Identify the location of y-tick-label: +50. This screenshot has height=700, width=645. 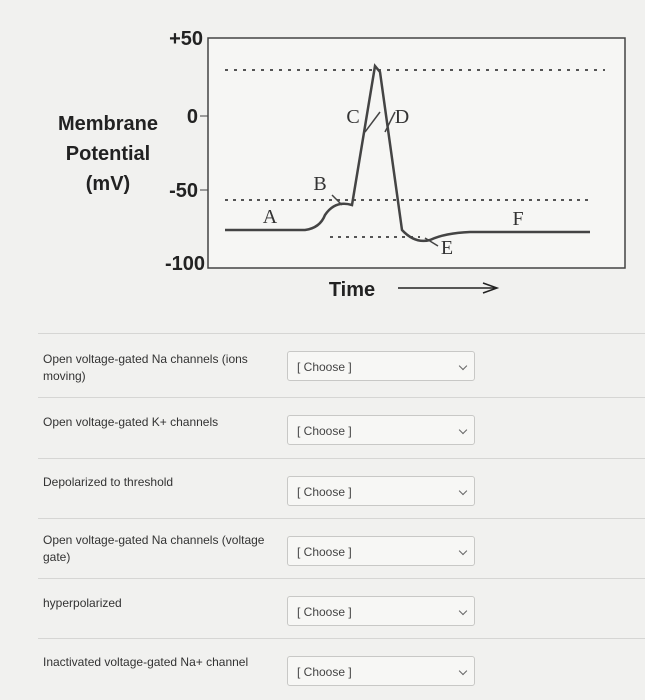
(186, 39).